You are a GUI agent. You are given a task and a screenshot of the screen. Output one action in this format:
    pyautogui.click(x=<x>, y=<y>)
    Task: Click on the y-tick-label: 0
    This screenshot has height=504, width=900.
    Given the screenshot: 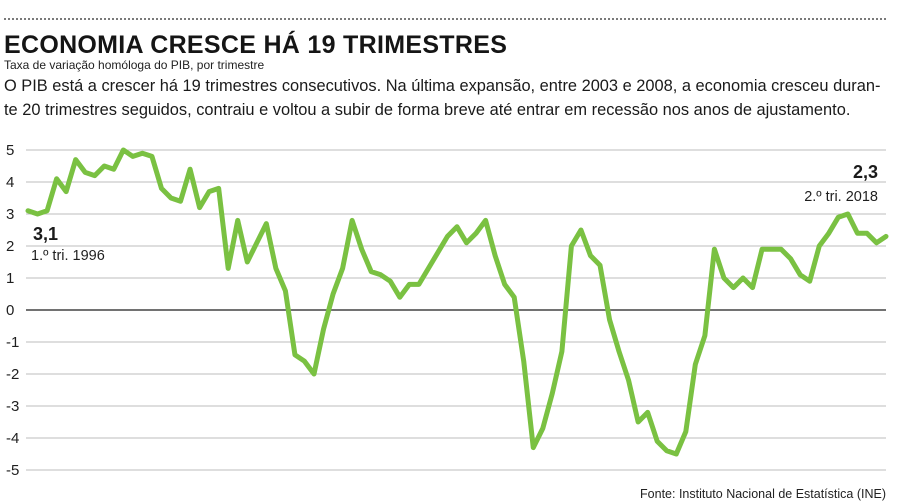 What is the action you would take?
    pyautogui.click(x=10, y=310)
    